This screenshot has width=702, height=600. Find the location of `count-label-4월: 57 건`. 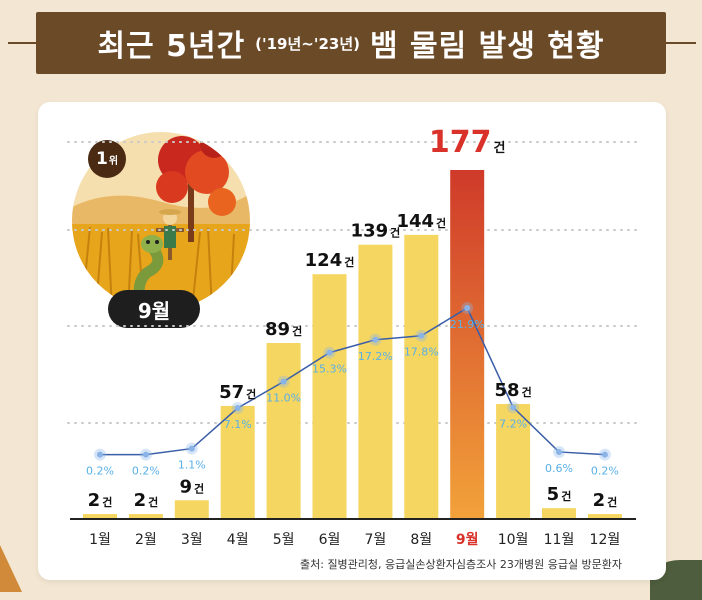

count-label-4월: 57 건 is located at coordinates (237, 392).